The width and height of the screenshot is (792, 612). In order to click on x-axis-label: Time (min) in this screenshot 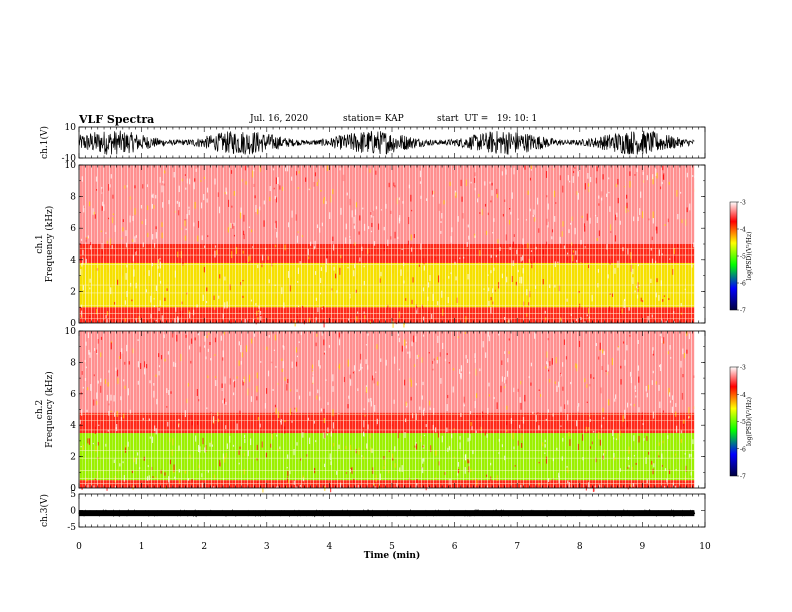, I will do `click(392, 555)`.